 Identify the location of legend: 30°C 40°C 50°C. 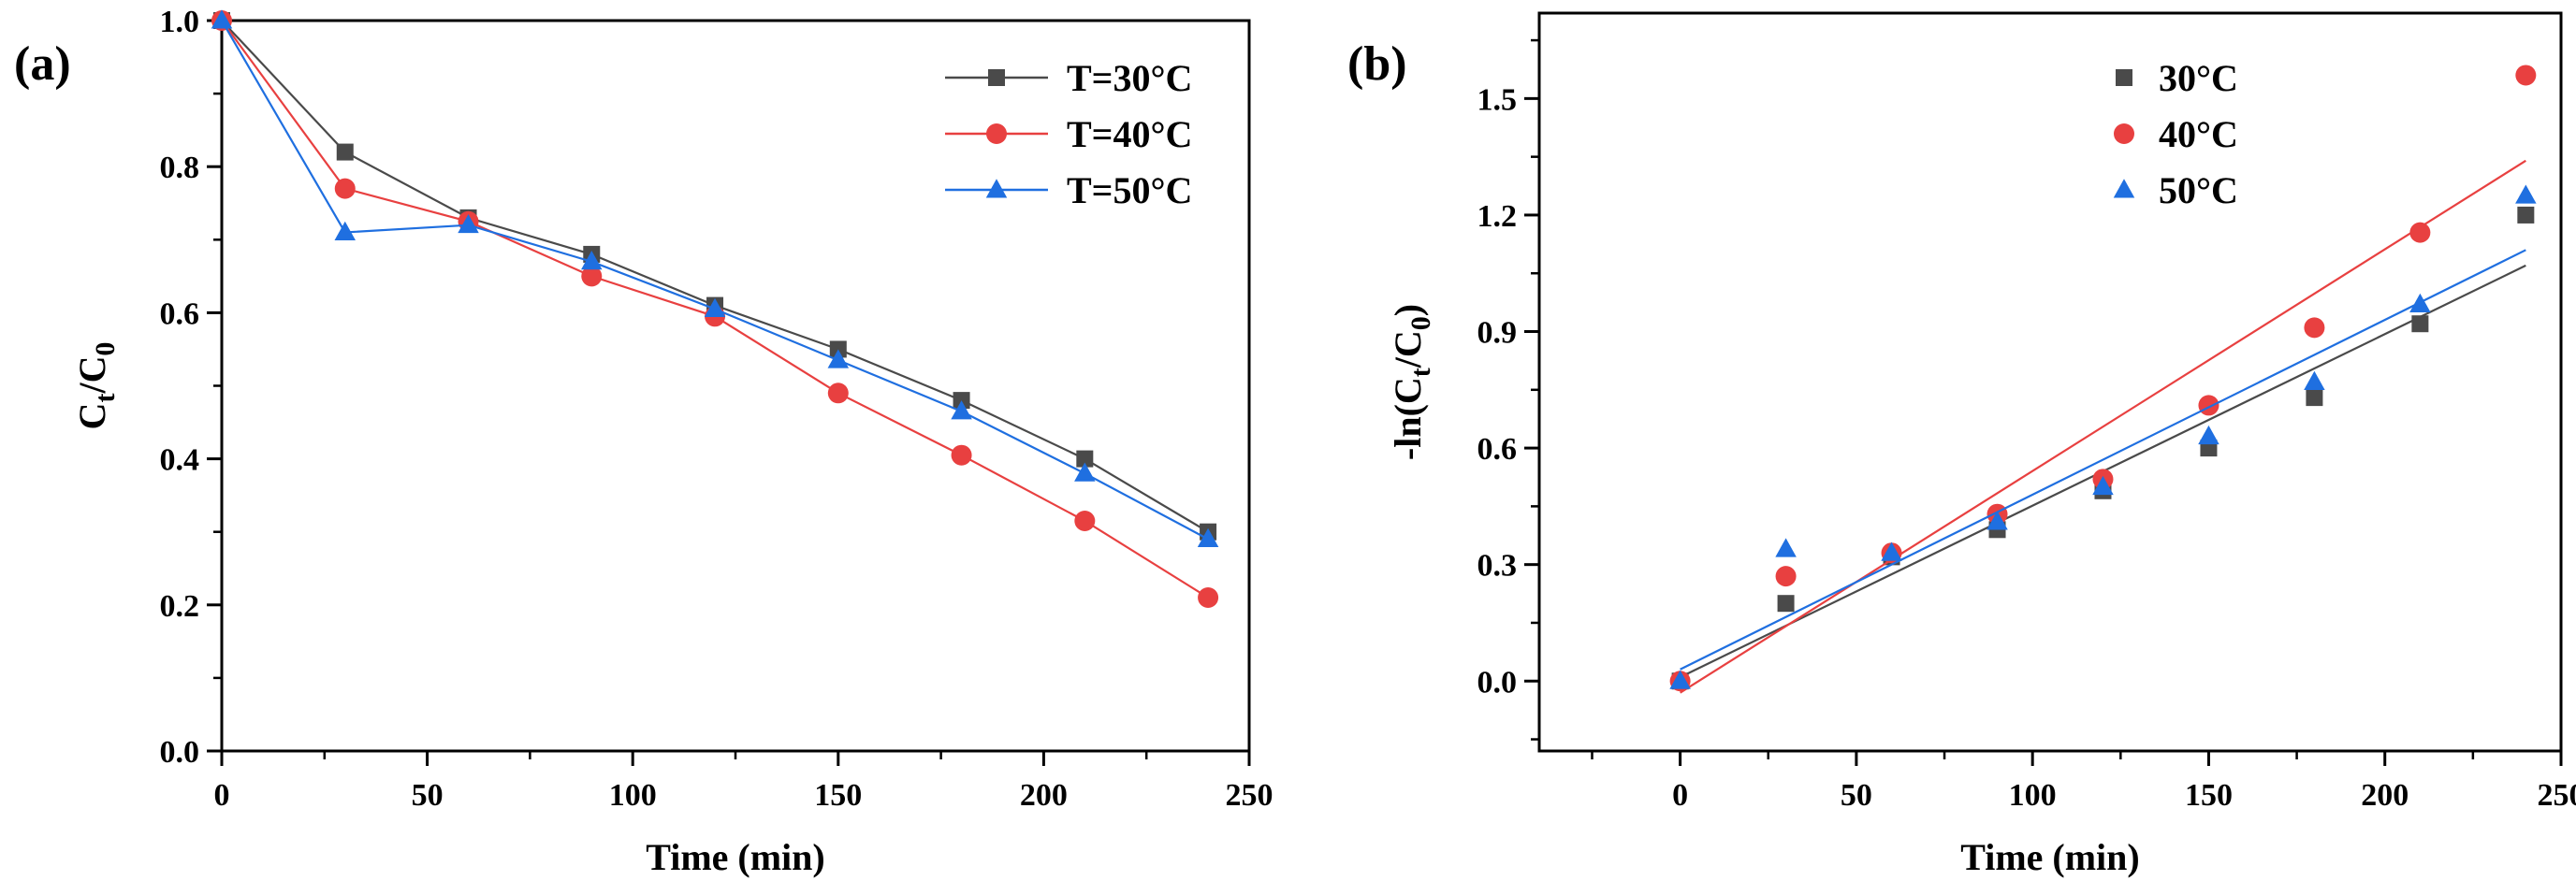
(2175, 134).